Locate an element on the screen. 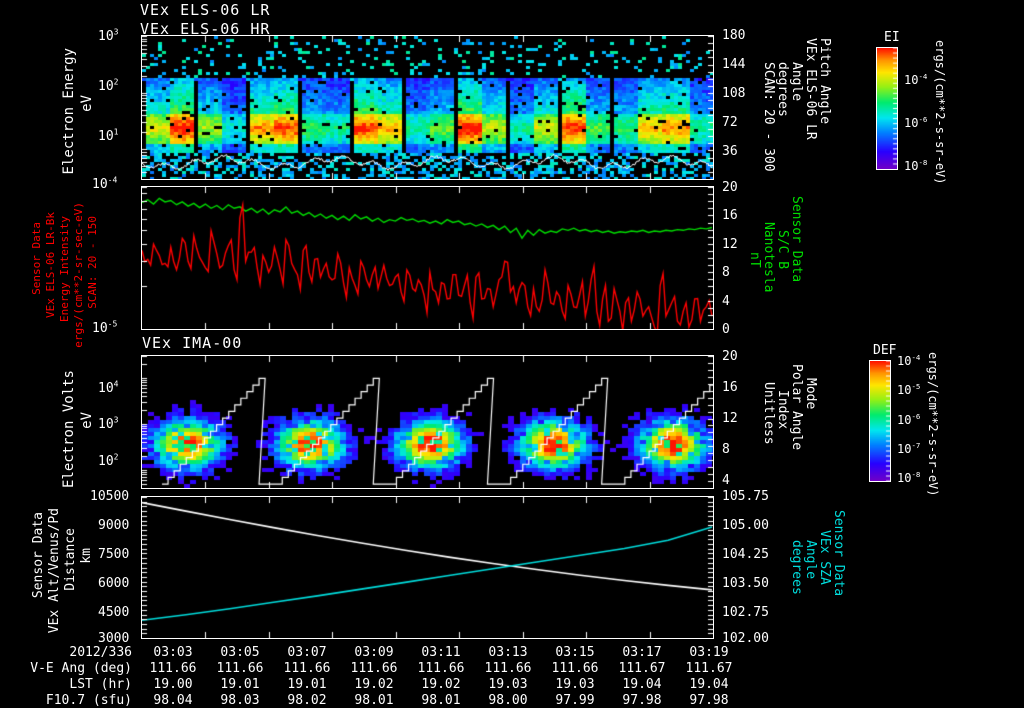  panel3-plot-area is located at coordinates (427, 422).